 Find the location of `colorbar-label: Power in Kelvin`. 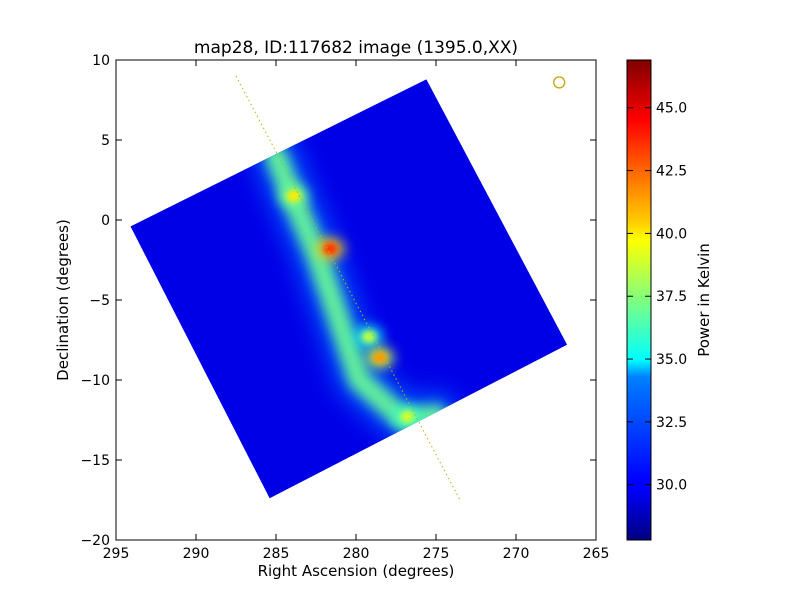

colorbar-label: Power in Kelvin is located at coordinates (704, 300).